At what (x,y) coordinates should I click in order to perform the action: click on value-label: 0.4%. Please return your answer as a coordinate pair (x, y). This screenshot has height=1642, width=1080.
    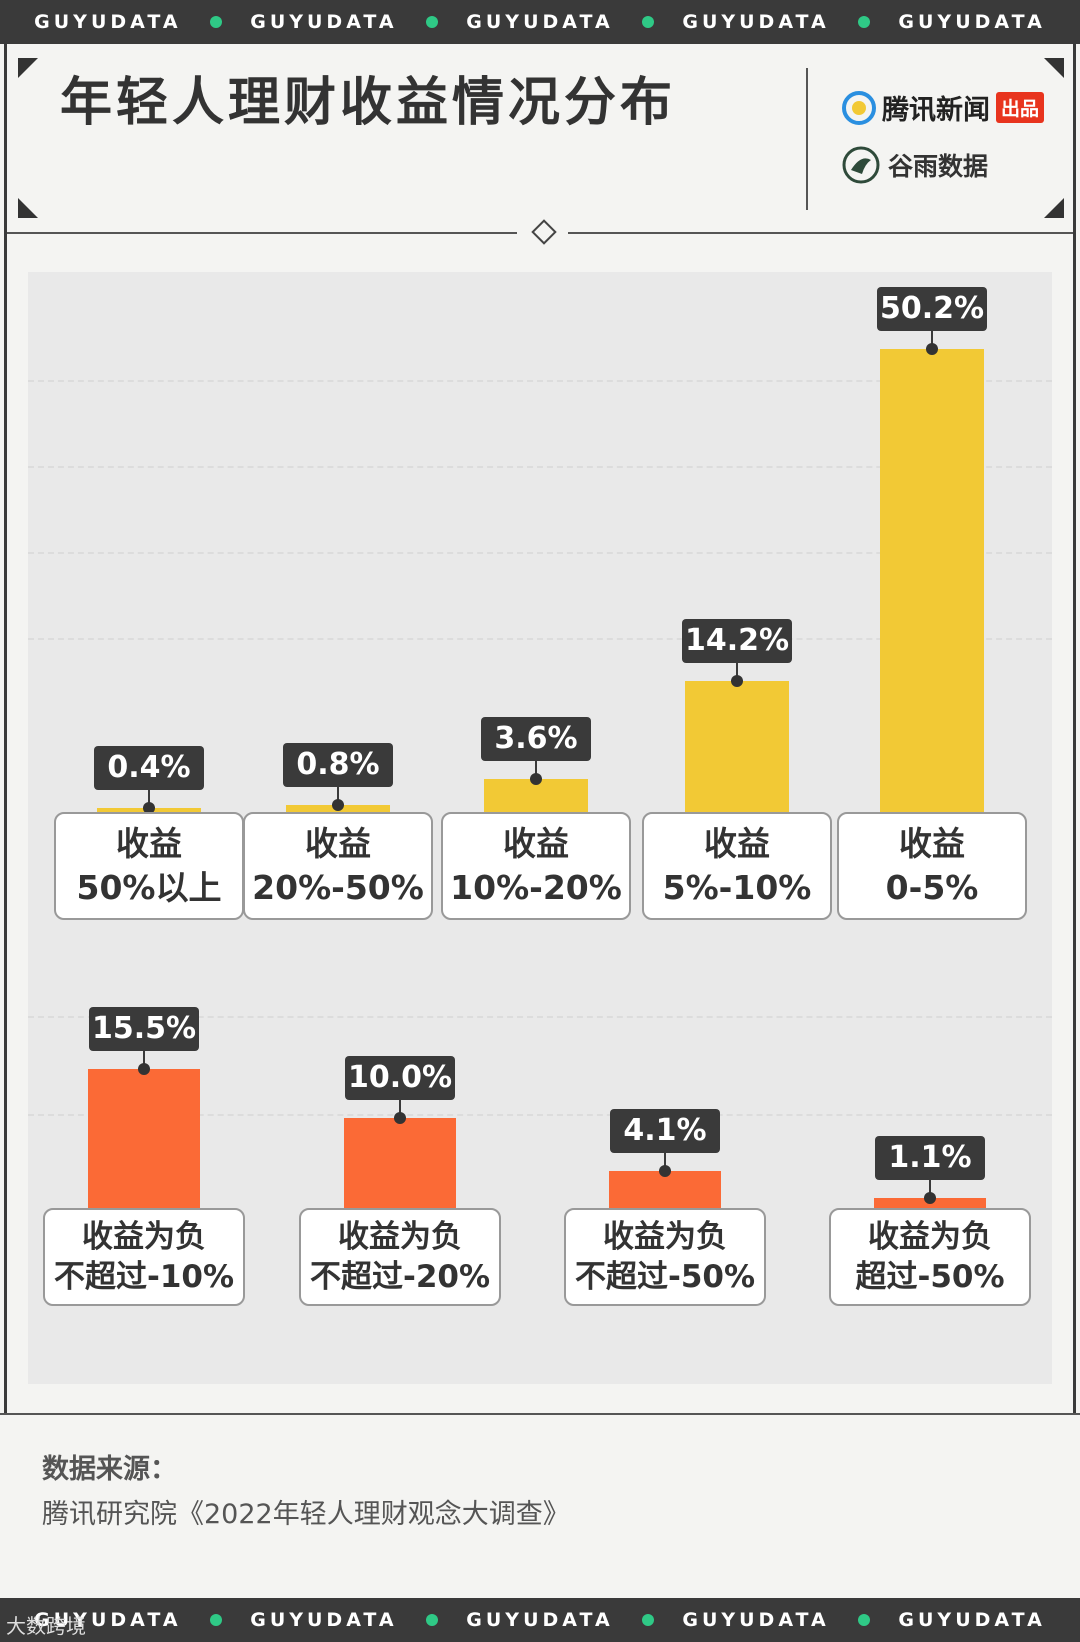
    Looking at the image, I should click on (149, 768).